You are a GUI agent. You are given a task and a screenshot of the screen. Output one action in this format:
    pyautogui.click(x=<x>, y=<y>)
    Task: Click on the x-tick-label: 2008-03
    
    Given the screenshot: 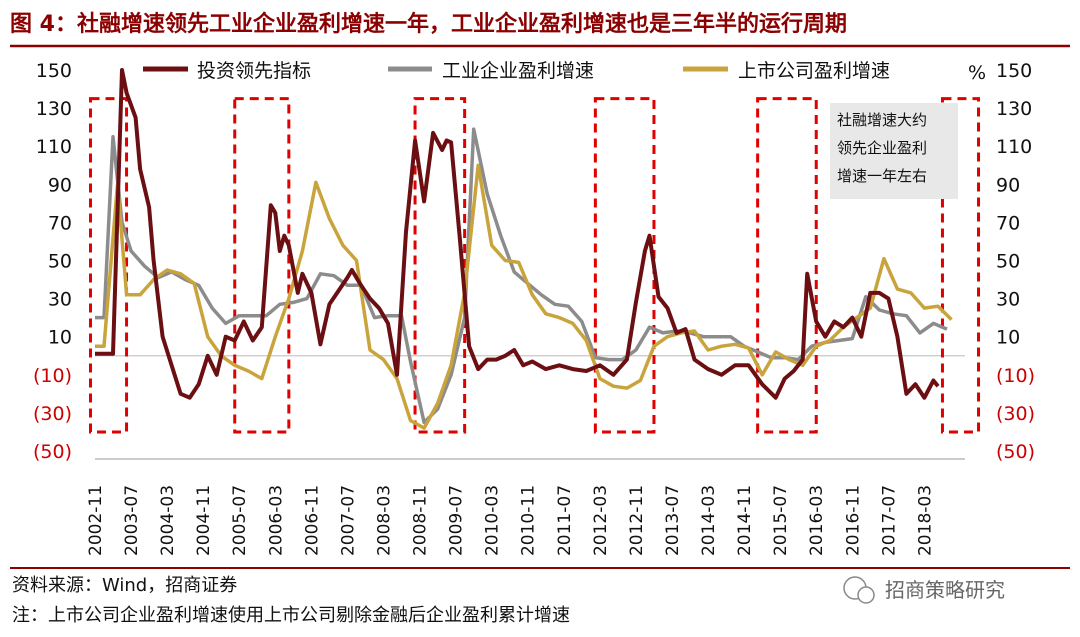 What is the action you would take?
    pyautogui.click(x=384, y=520)
    